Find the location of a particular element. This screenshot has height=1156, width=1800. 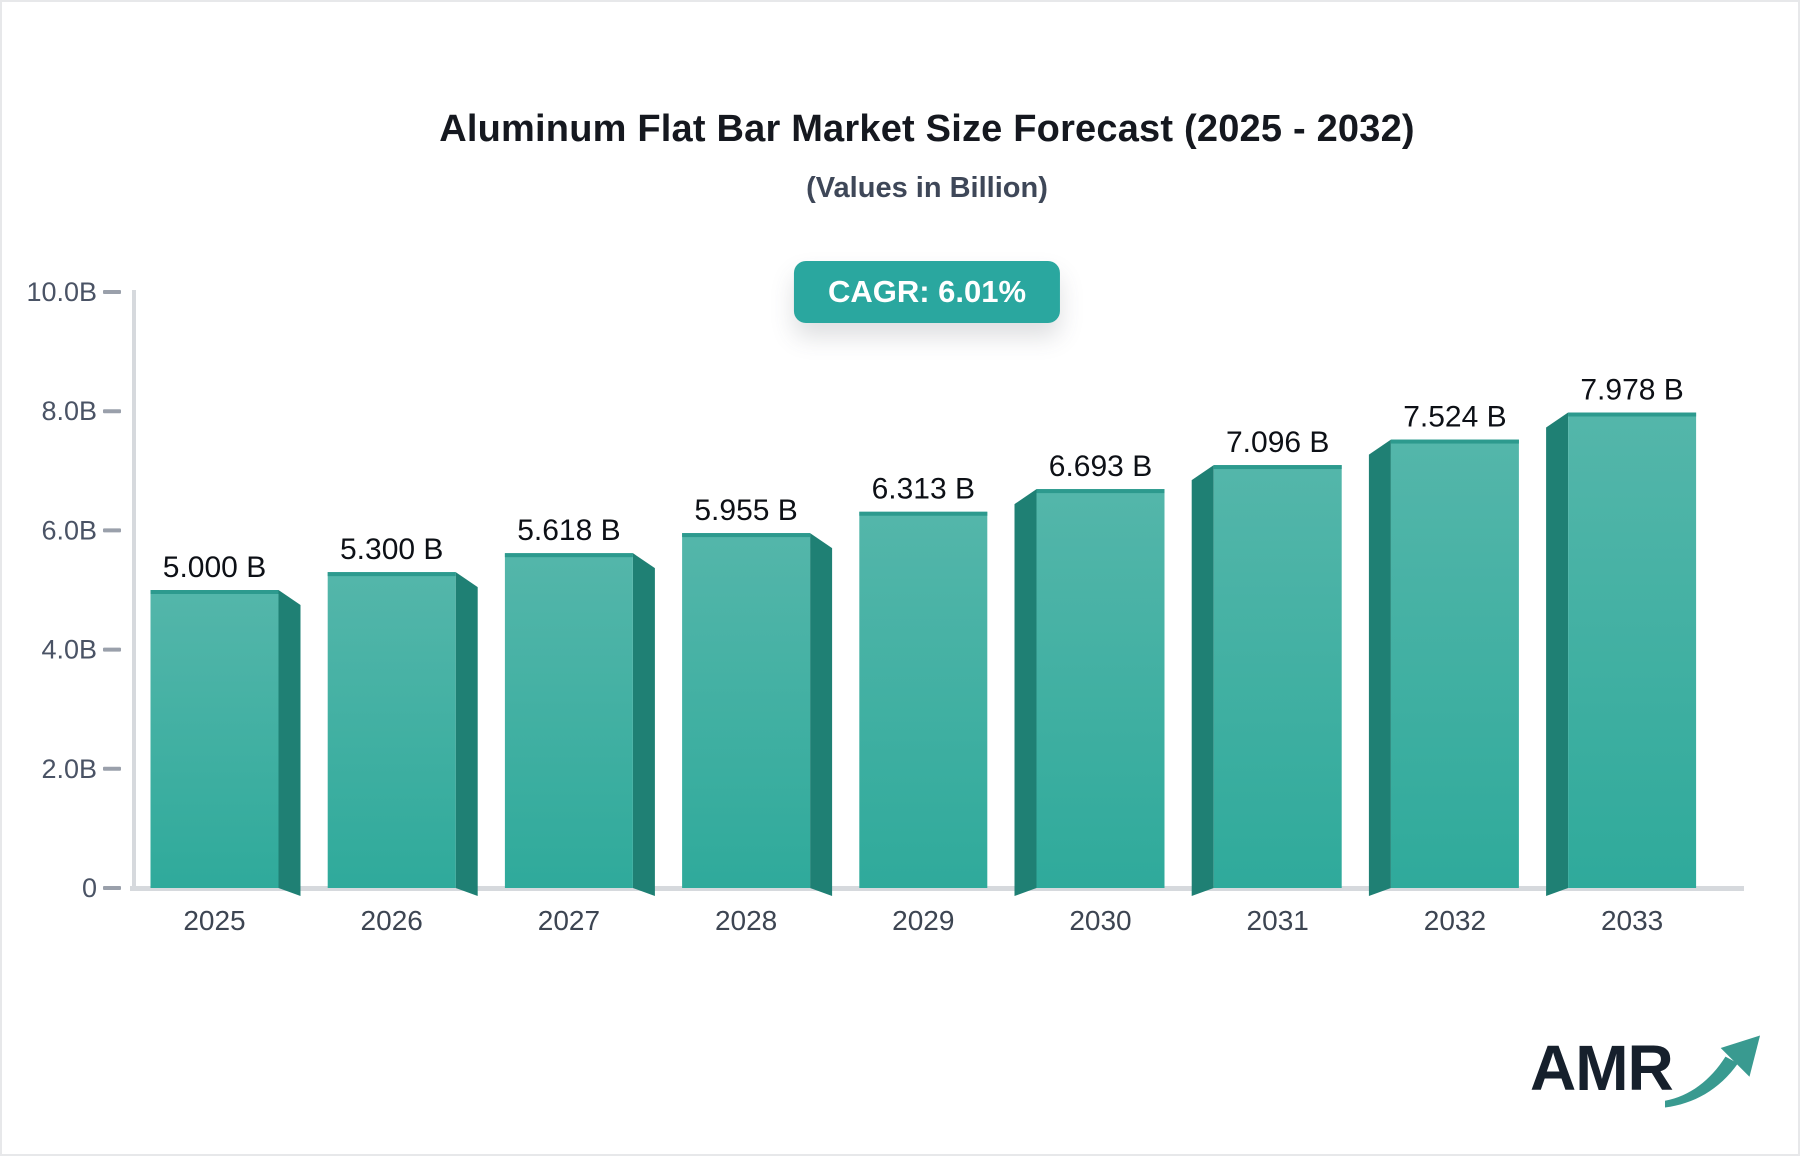

bar-value-label: 7.978 B is located at coordinates (1631, 390).